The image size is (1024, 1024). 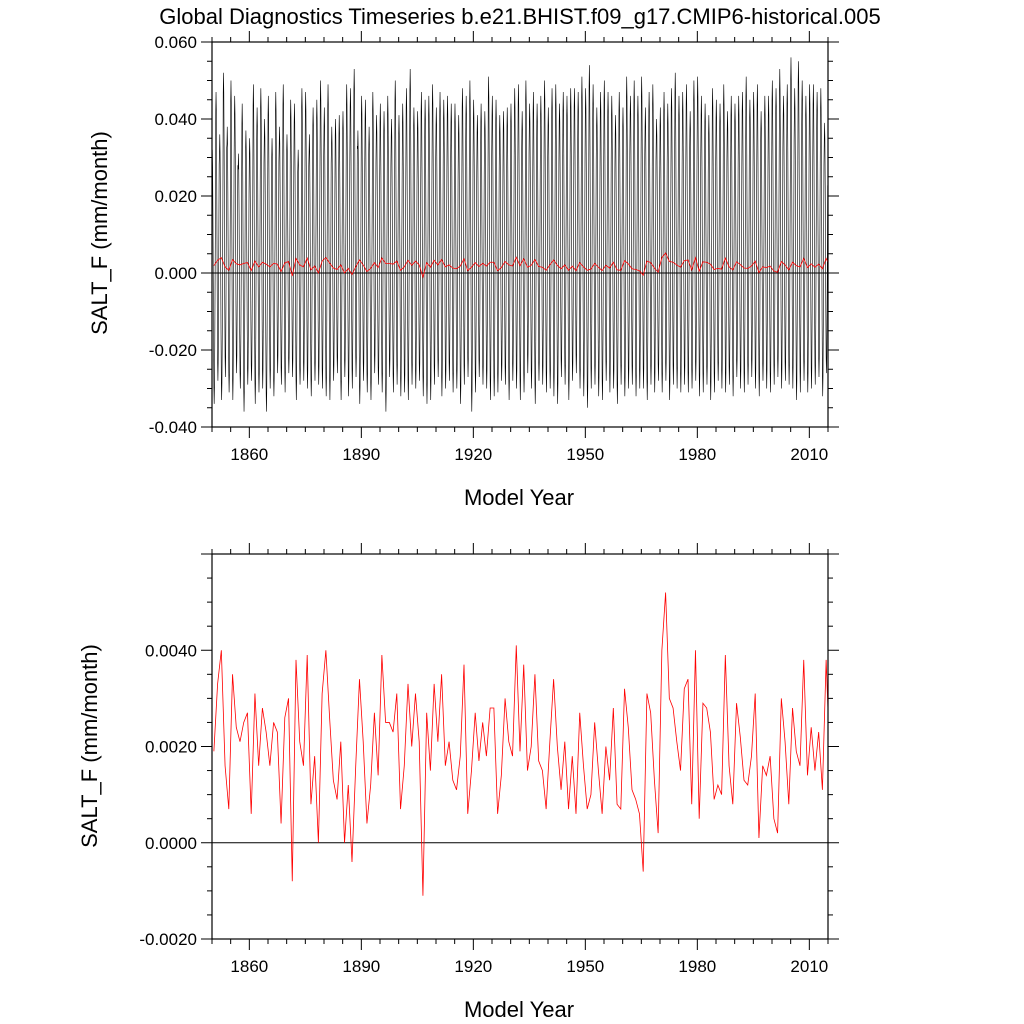 I want to click on y-tick-label: 0.000, so click(x=175, y=273).